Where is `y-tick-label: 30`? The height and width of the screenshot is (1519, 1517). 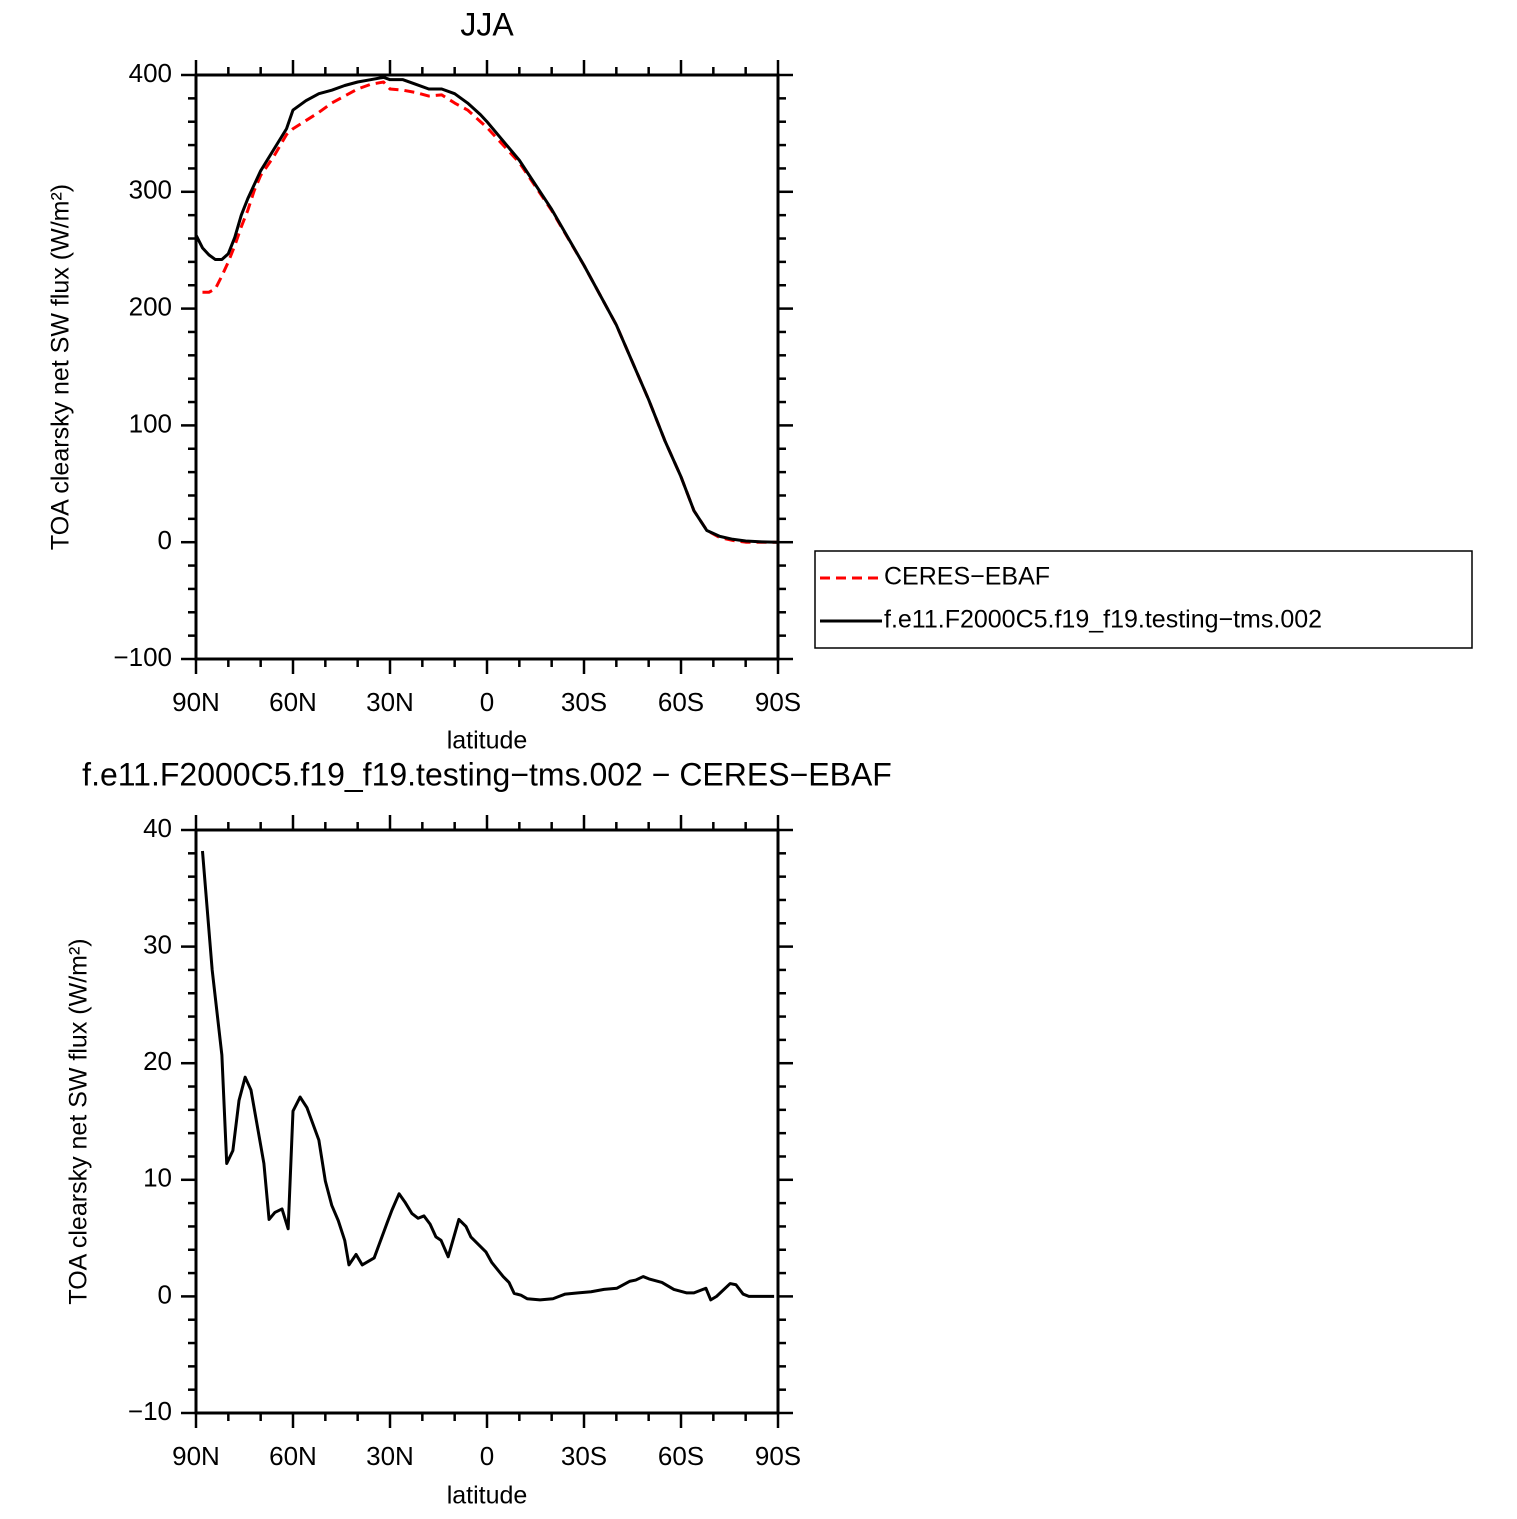
y-tick-label: 30 is located at coordinates (157, 944).